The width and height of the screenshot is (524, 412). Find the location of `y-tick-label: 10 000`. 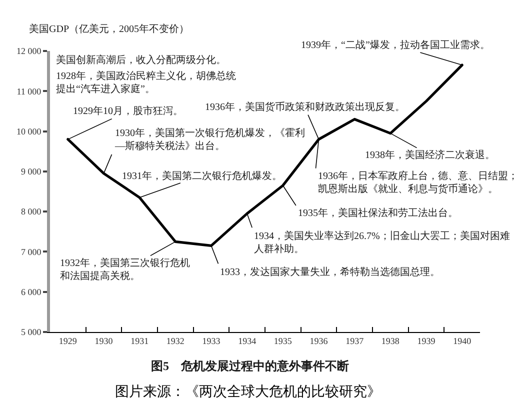

y-tick-label: 10 000 is located at coordinates (29, 131).